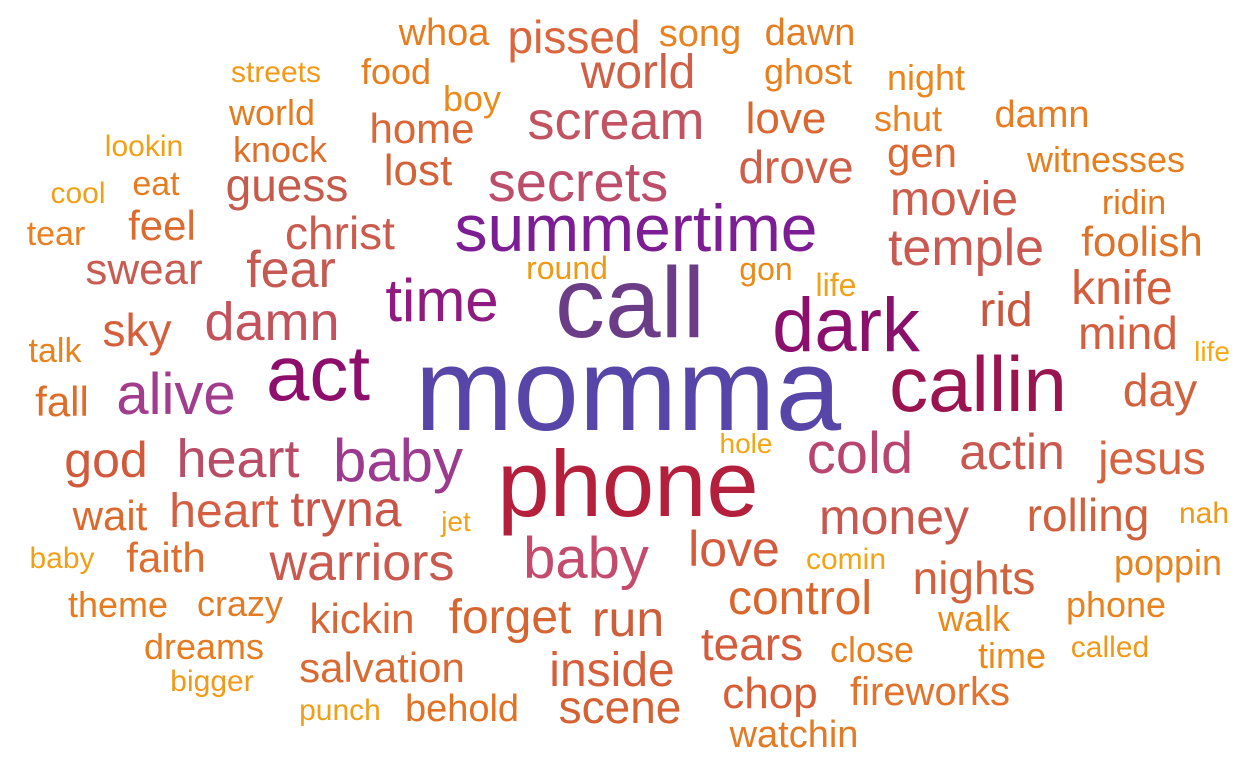 The width and height of the screenshot is (1248, 768). What do you see at coordinates (346, 509) in the screenshot?
I see `word-tryna: tryna` at bounding box center [346, 509].